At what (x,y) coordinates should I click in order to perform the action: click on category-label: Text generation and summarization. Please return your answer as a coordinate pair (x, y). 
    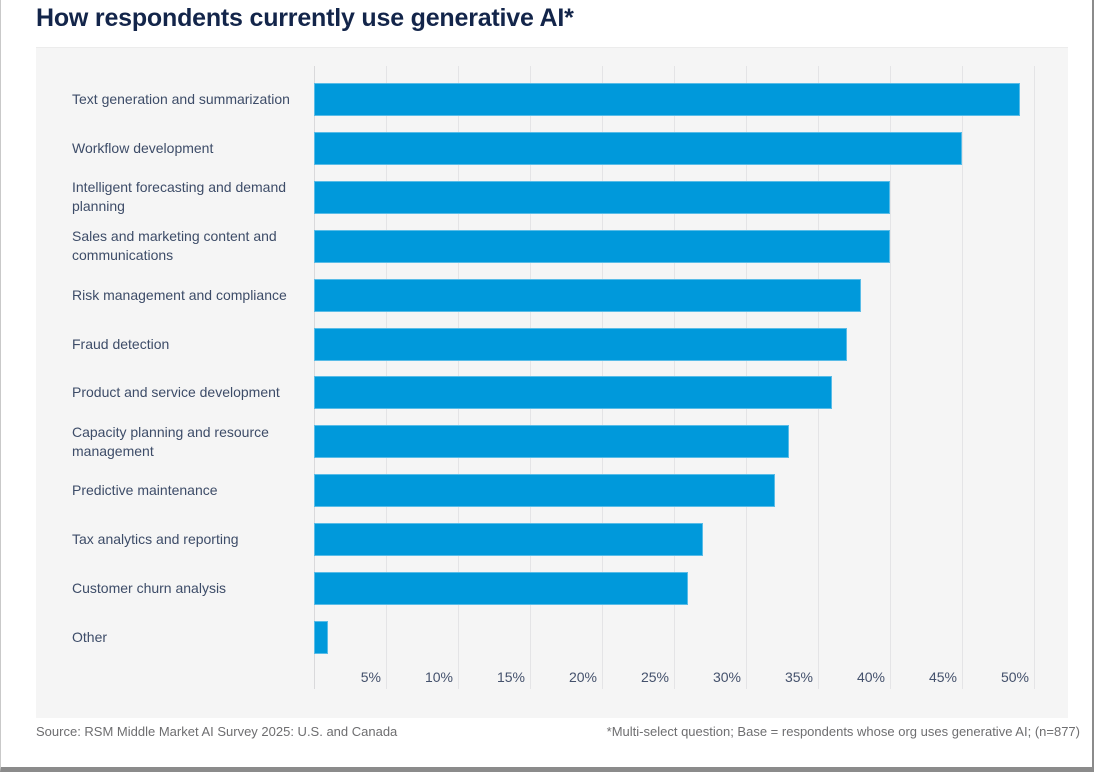
    Looking at the image, I should click on (181, 99).